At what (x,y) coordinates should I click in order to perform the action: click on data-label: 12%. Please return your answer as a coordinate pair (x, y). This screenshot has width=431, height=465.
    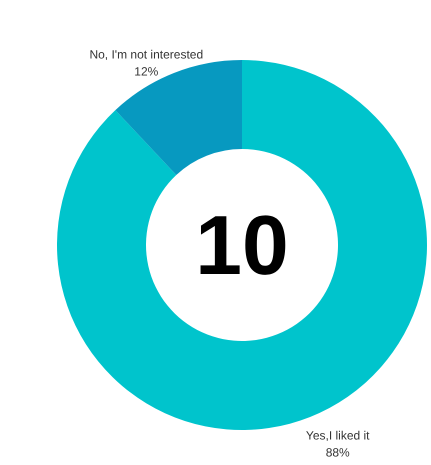
    Looking at the image, I should click on (146, 71).